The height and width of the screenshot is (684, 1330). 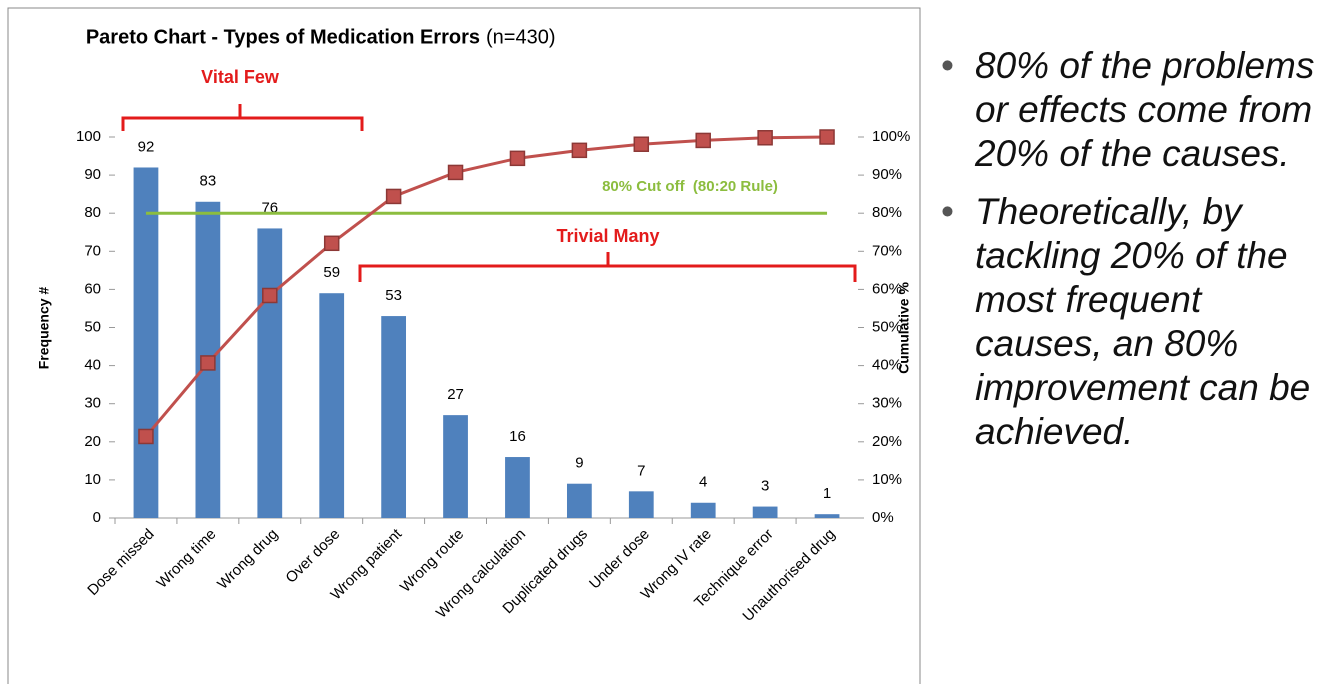 I want to click on y-tick-label: 0, so click(x=97, y=517).